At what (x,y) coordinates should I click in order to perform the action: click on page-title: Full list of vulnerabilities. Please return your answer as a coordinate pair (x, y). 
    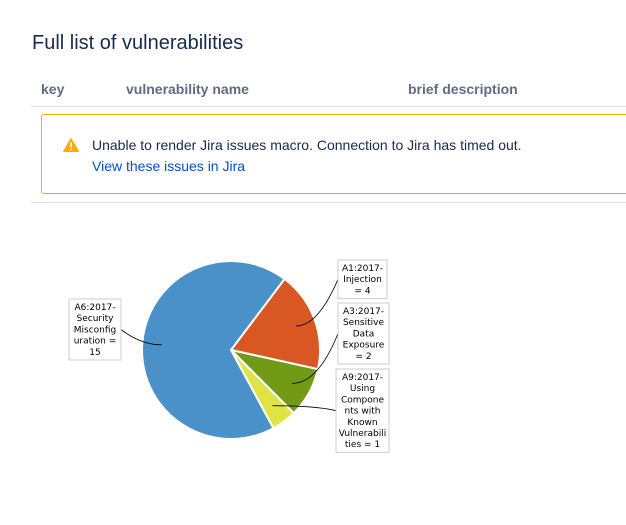
    Looking at the image, I should click on (138, 43).